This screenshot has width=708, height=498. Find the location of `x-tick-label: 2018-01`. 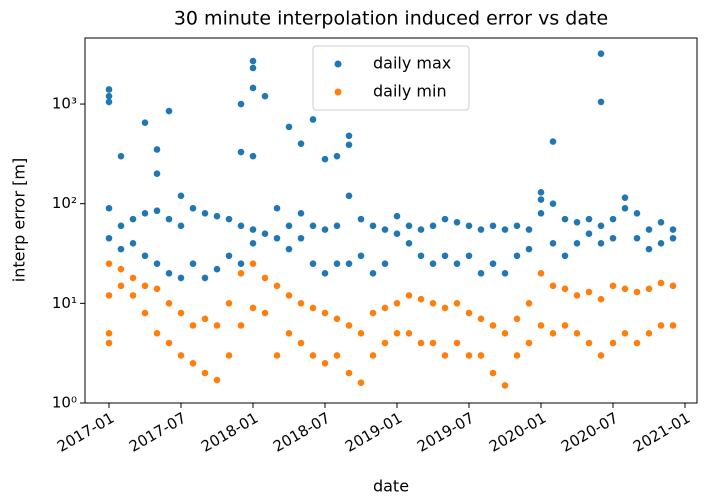

x-tick-label: 2018-01 is located at coordinates (229, 432).